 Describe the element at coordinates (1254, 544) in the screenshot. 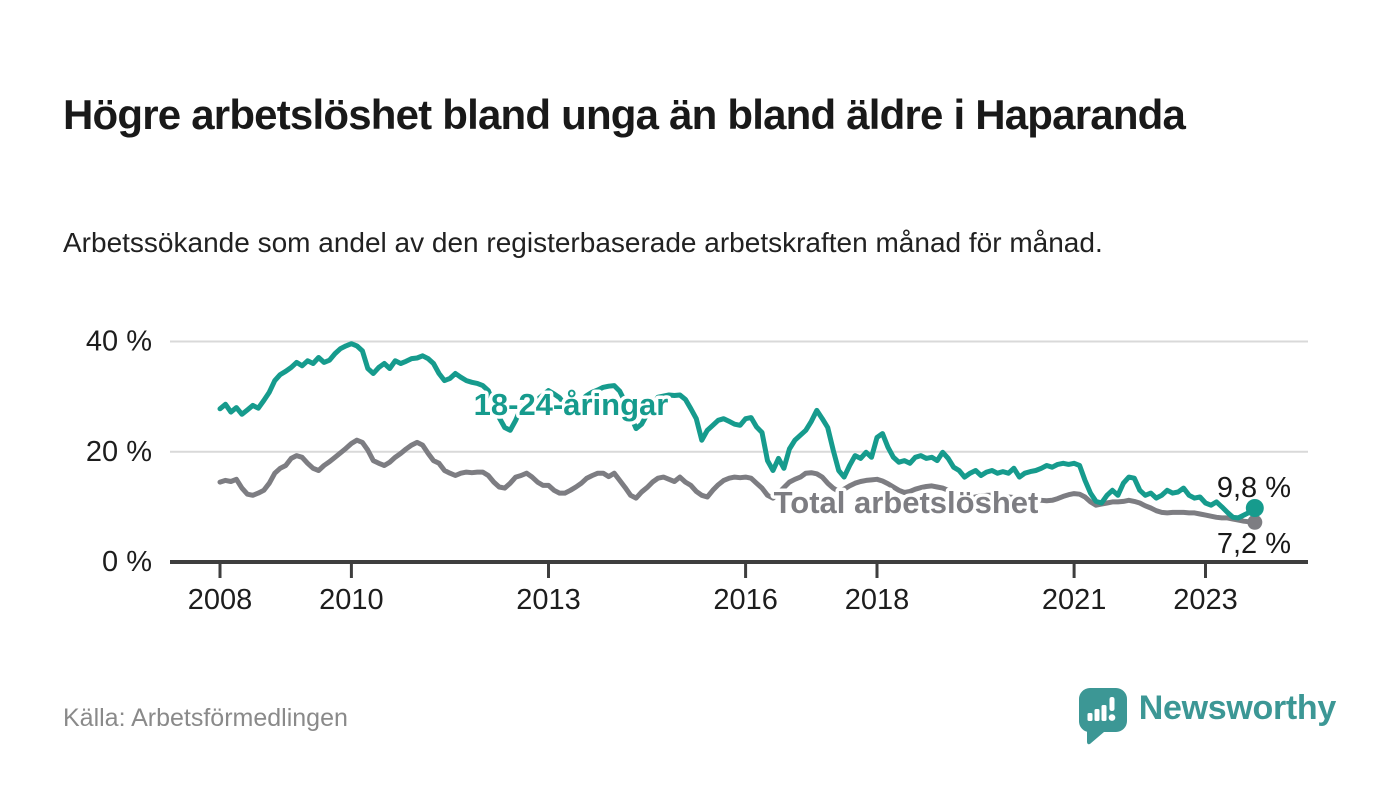

I see `end-value-label-total: 7,2 %` at that location.